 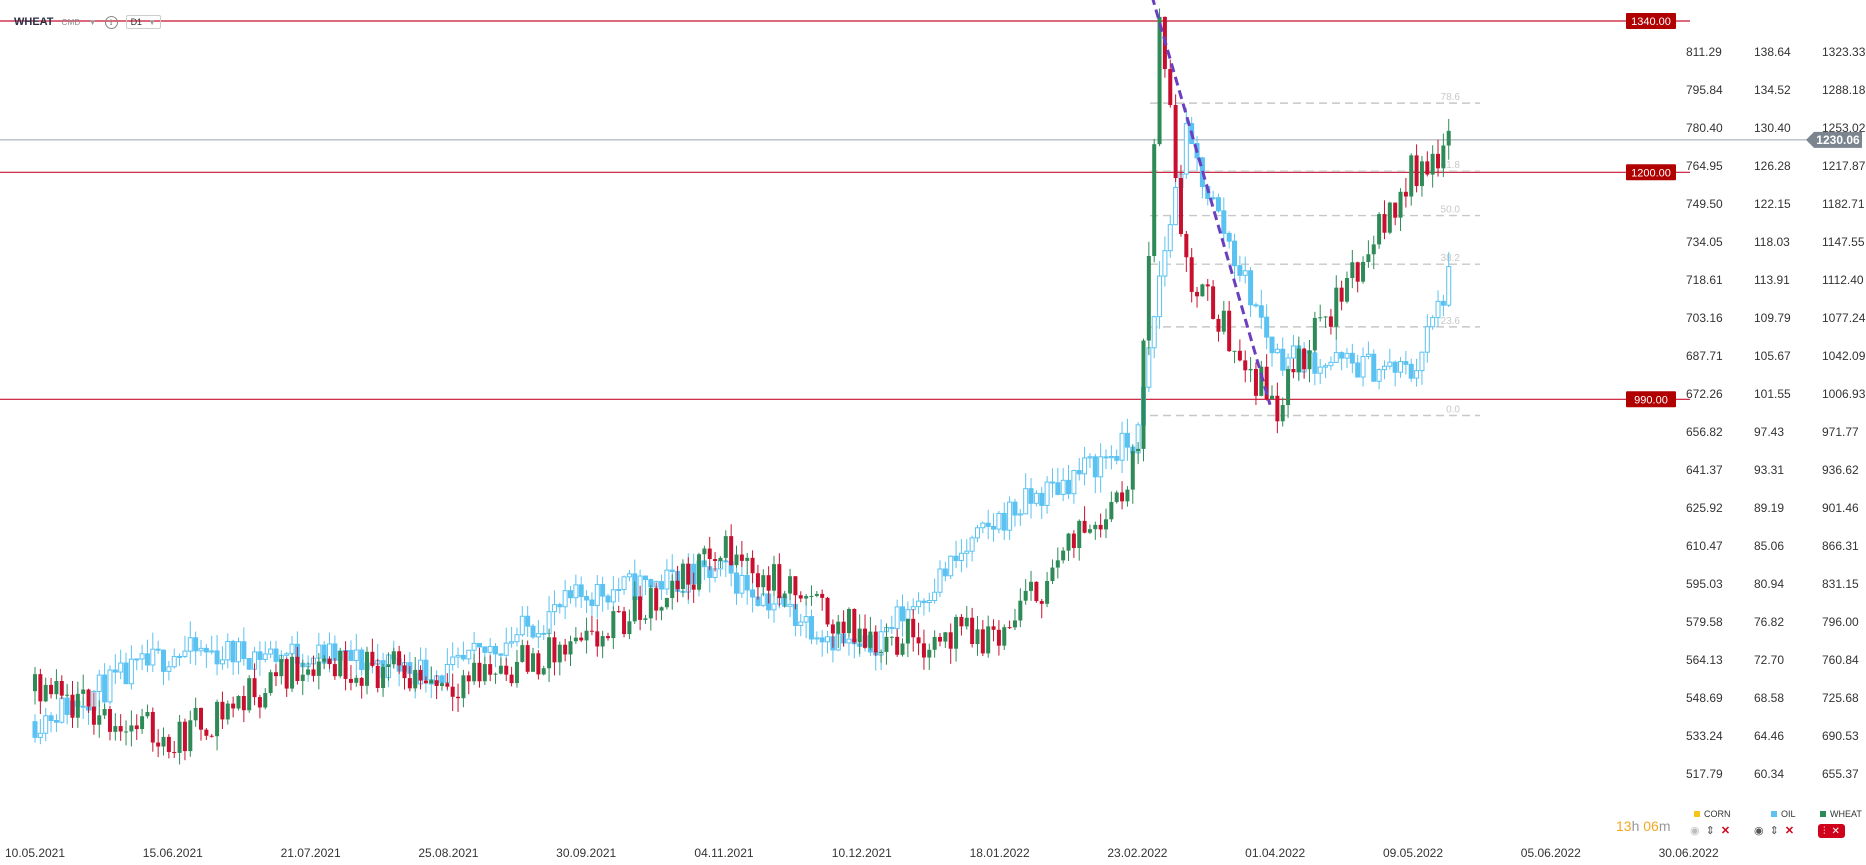 I want to click on x-tick-label: 25.08.2021, so click(x=448, y=853).